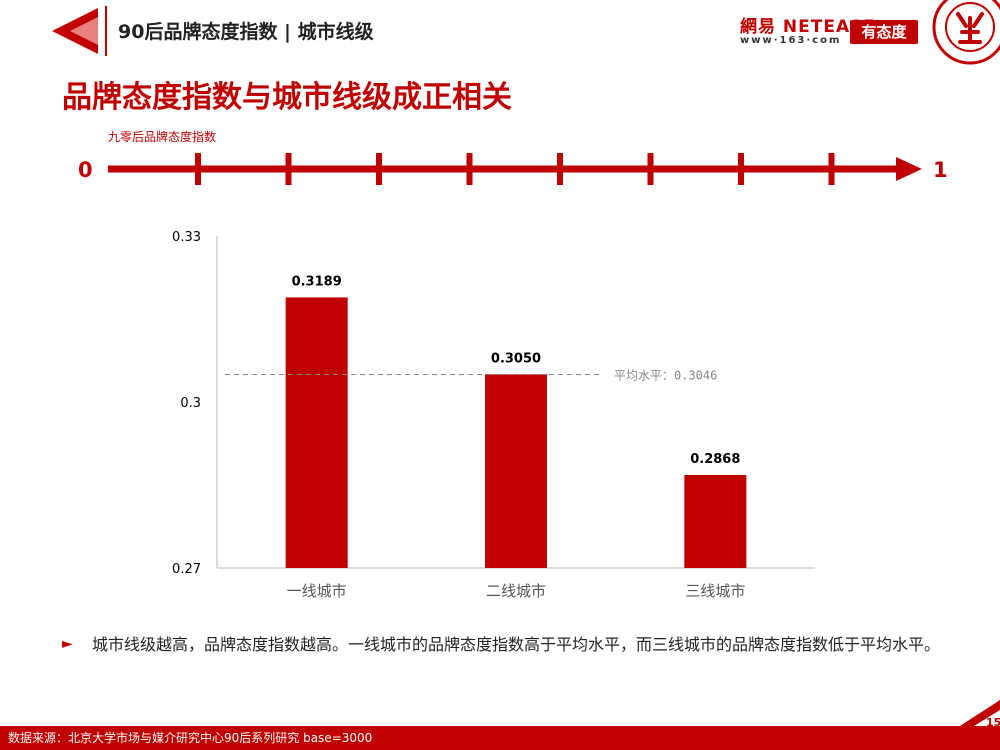 This screenshot has width=1000, height=750. What do you see at coordinates (993, 722) in the screenshot?
I see `page-number: 15` at bounding box center [993, 722].